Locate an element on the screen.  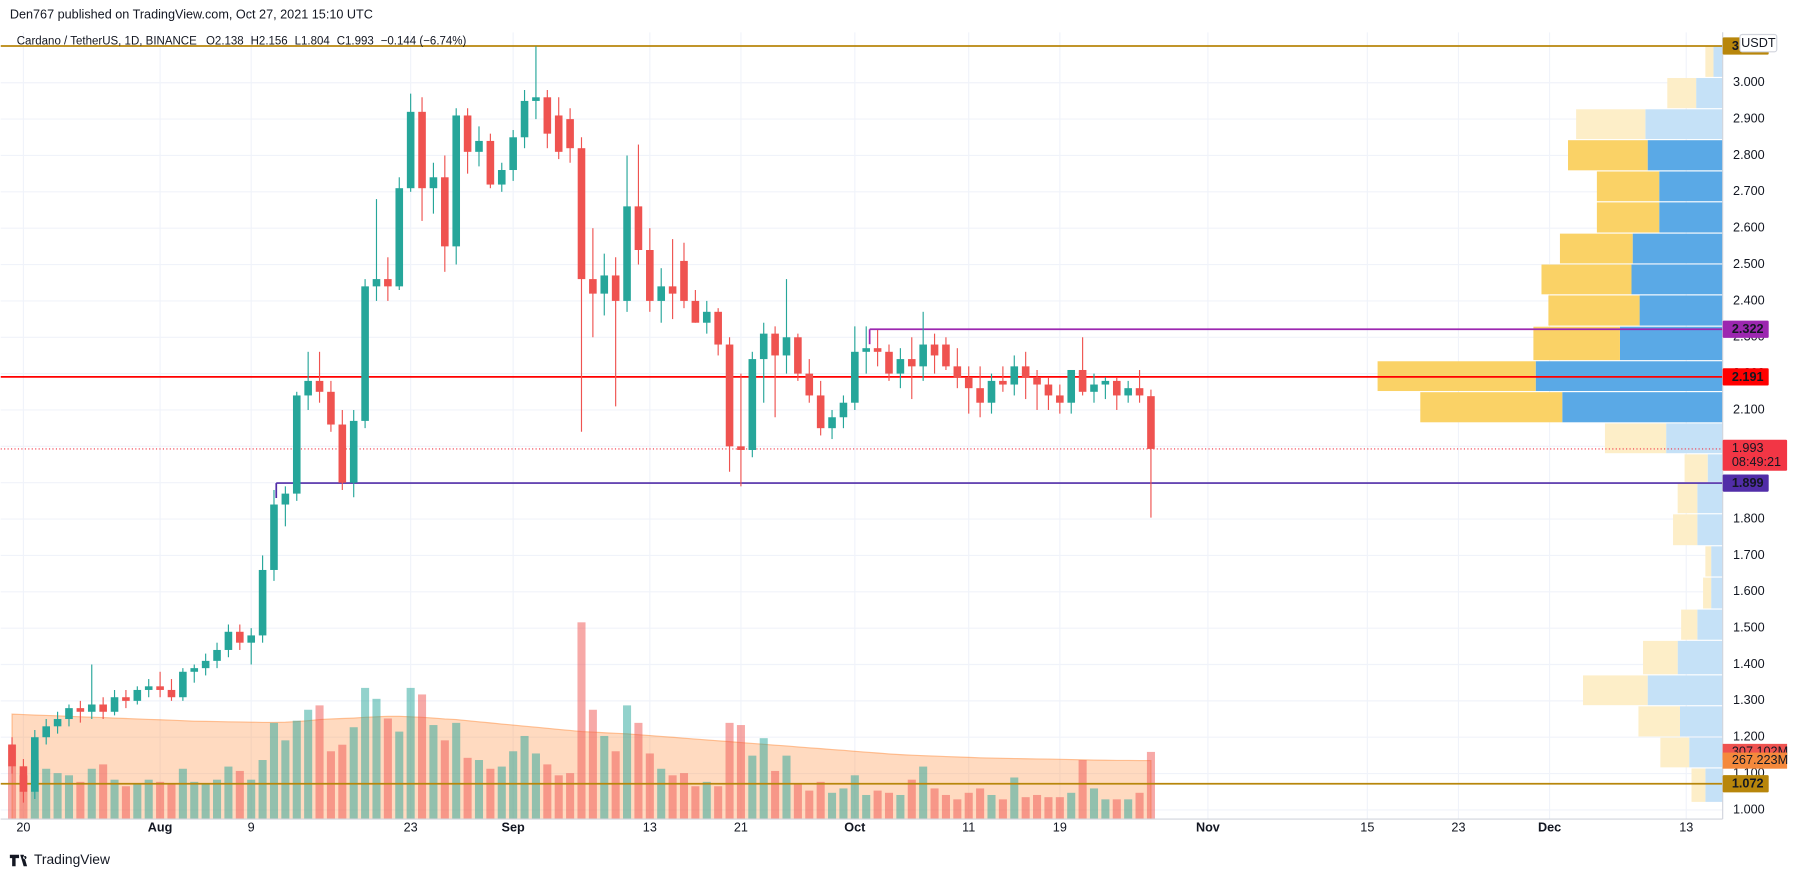
y-tick-label: 1.300 is located at coordinates (1749, 700).